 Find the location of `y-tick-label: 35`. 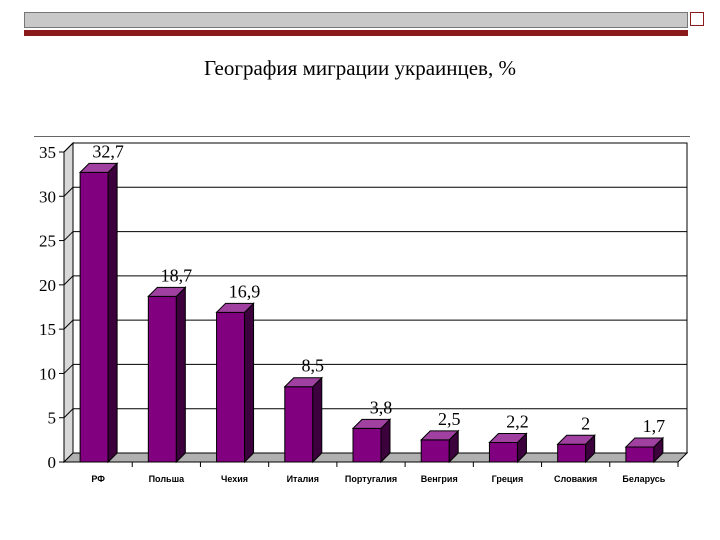

y-tick-label: 35 is located at coordinates (47, 152).